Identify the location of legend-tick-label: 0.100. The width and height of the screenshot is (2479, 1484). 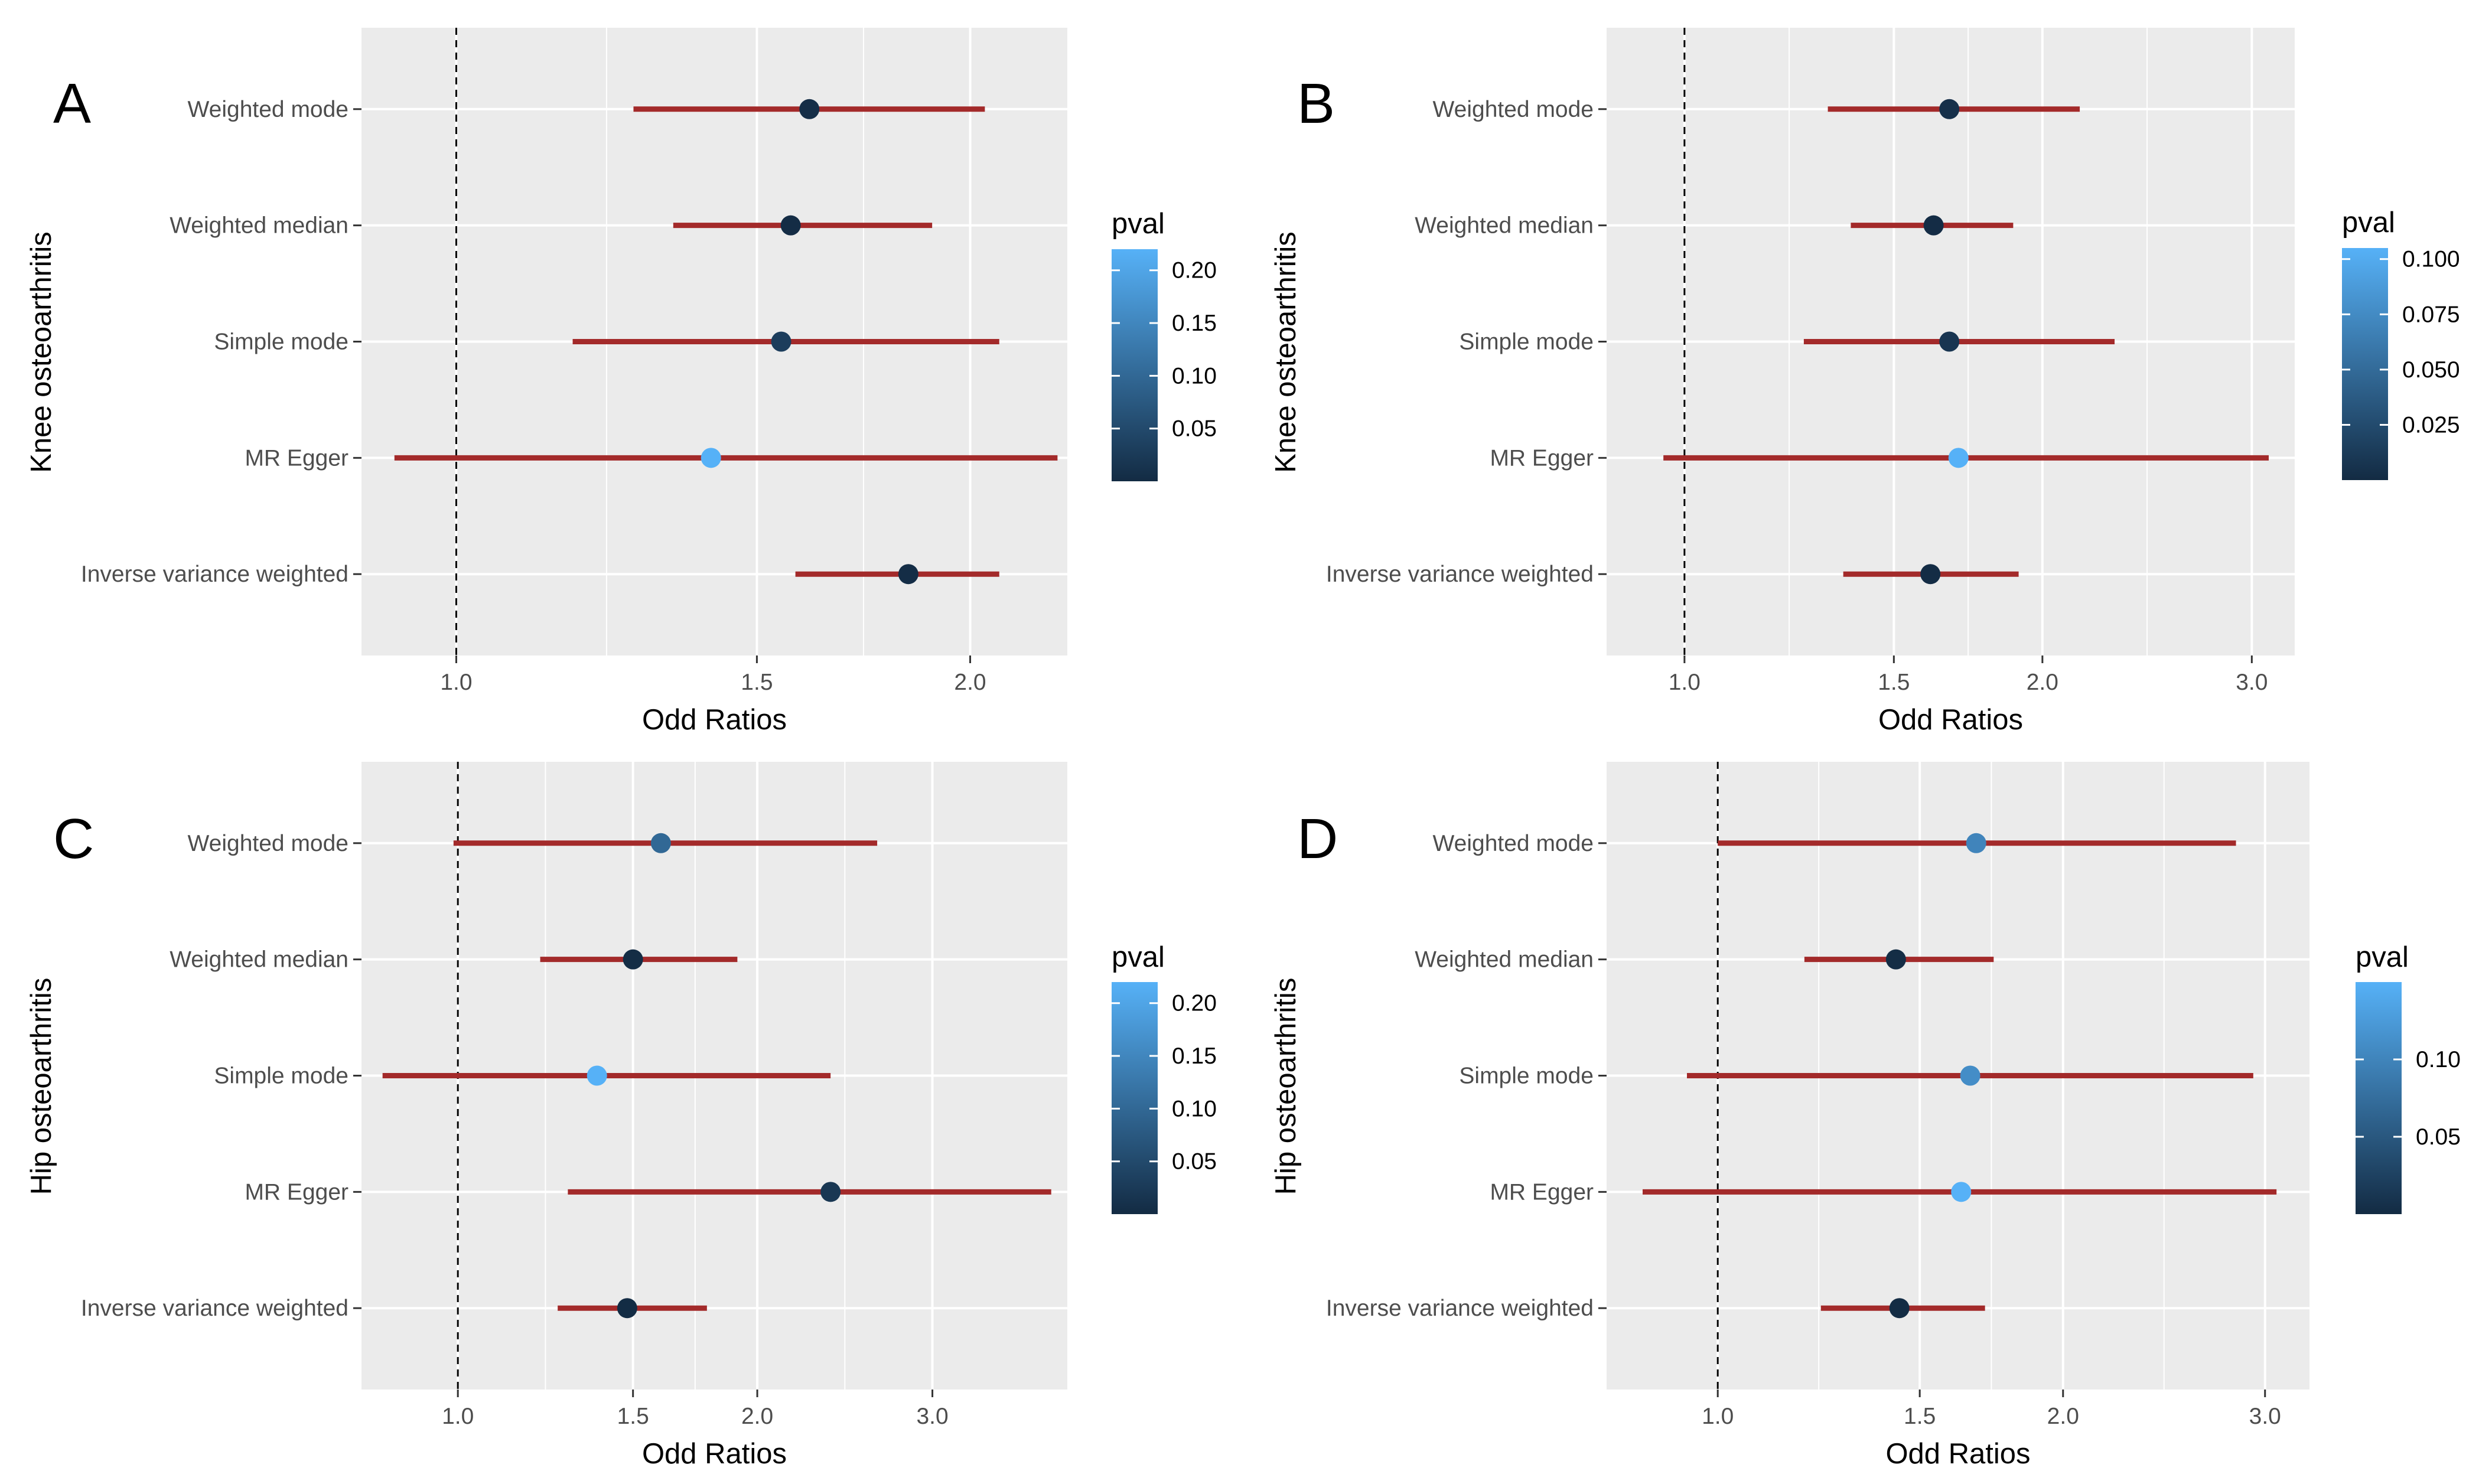
(2431, 259).